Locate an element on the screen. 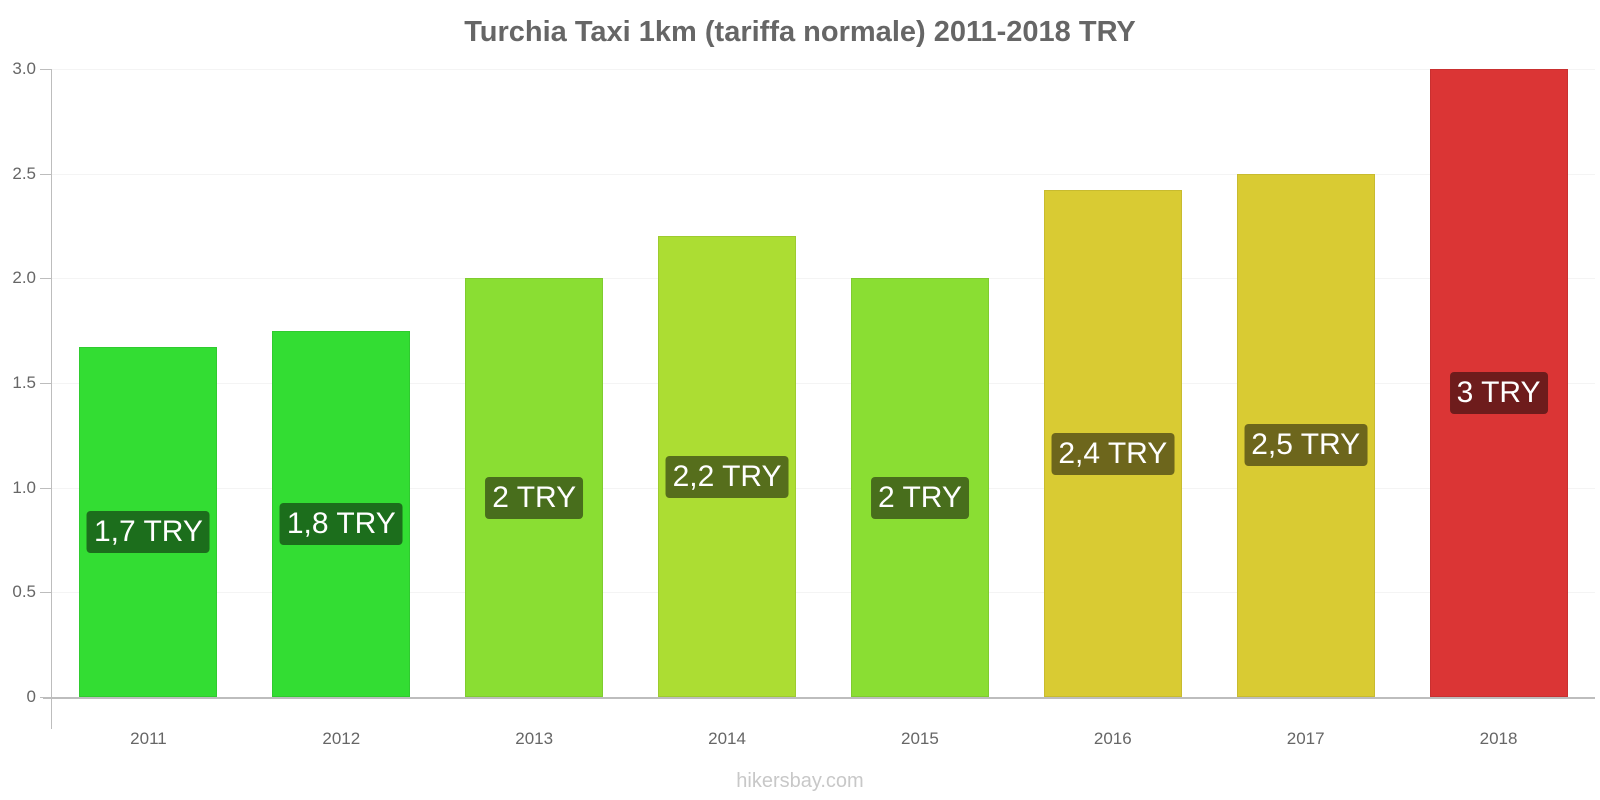  y-tick-label: 2.0 is located at coordinates (24, 278).